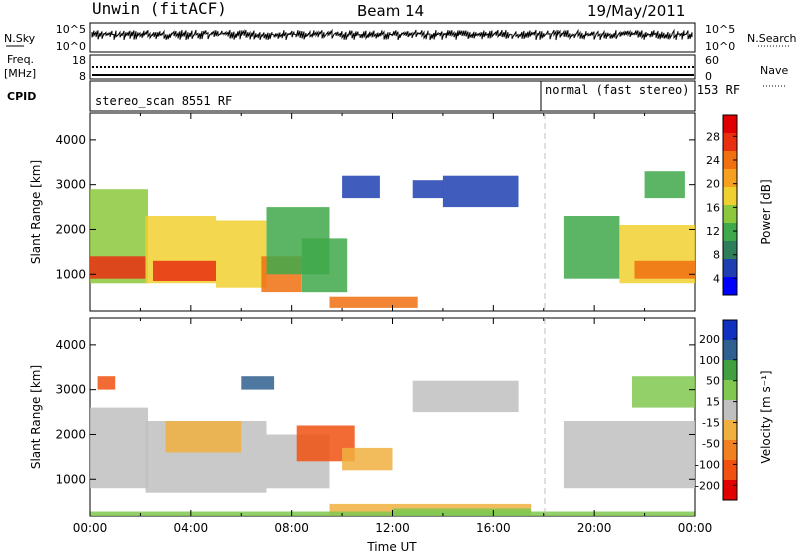  What do you see at coordinates (711, 423) in the screenshot?
I see `colorbar-tick-label: -15` at bounding box center [711, 423].